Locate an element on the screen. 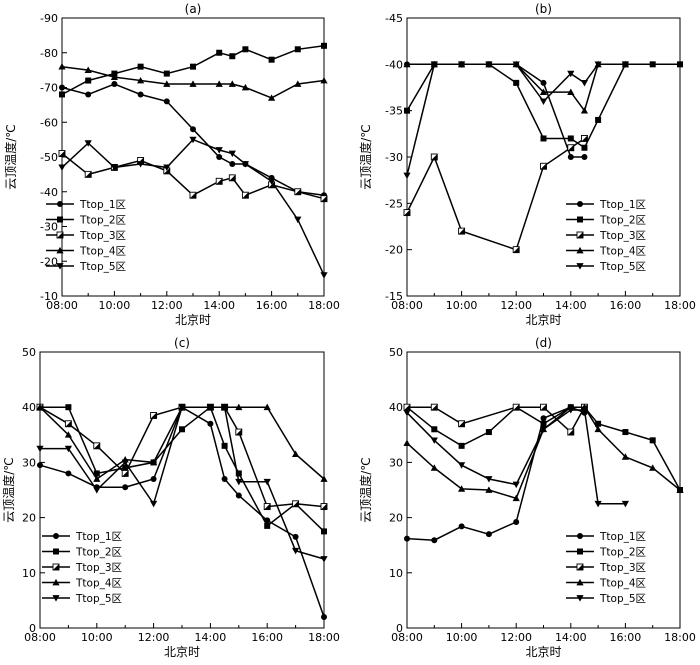  data-point-p2-s3-5-fill is located at coordinates (543, 166).